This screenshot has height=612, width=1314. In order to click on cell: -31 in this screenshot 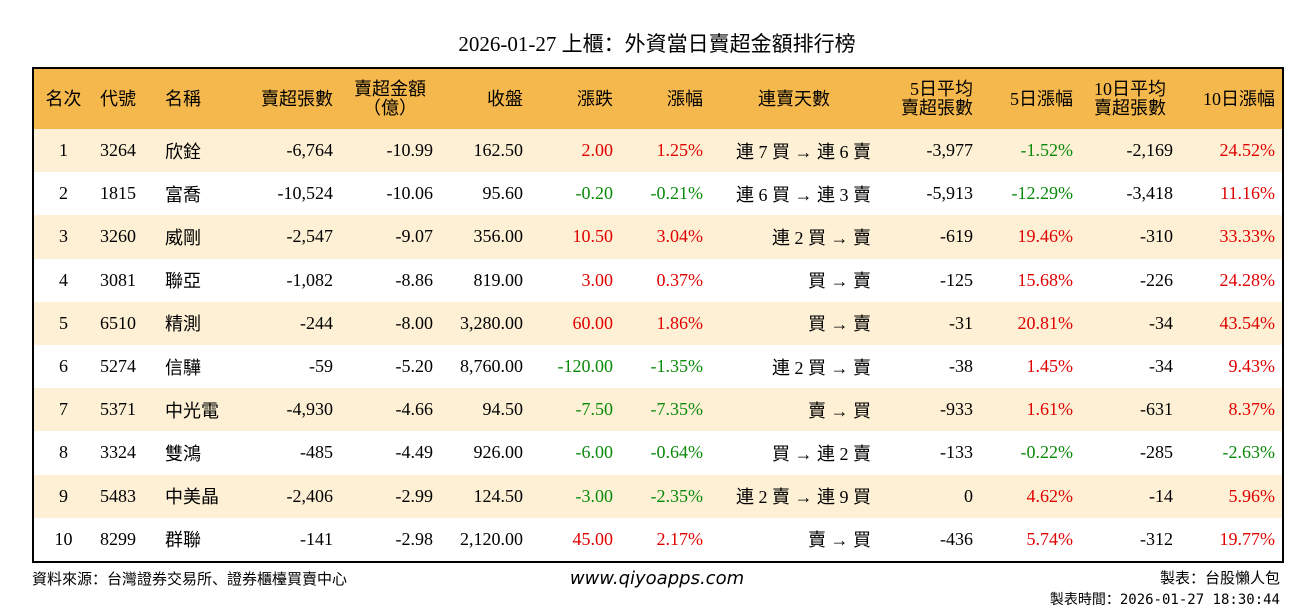, I will do `click(929, 323)`.